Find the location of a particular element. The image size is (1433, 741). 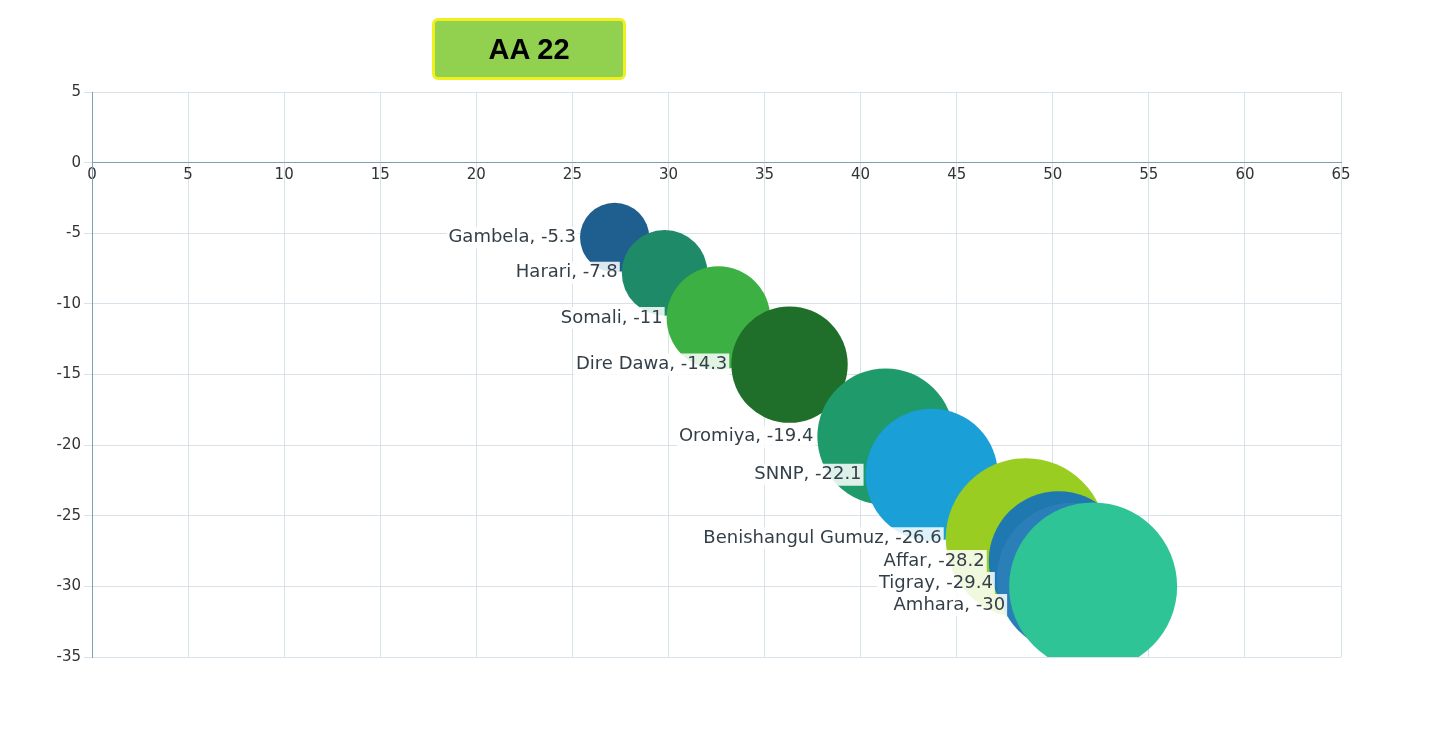

x-tick-label: 30 is located at coordinates (668, 173).